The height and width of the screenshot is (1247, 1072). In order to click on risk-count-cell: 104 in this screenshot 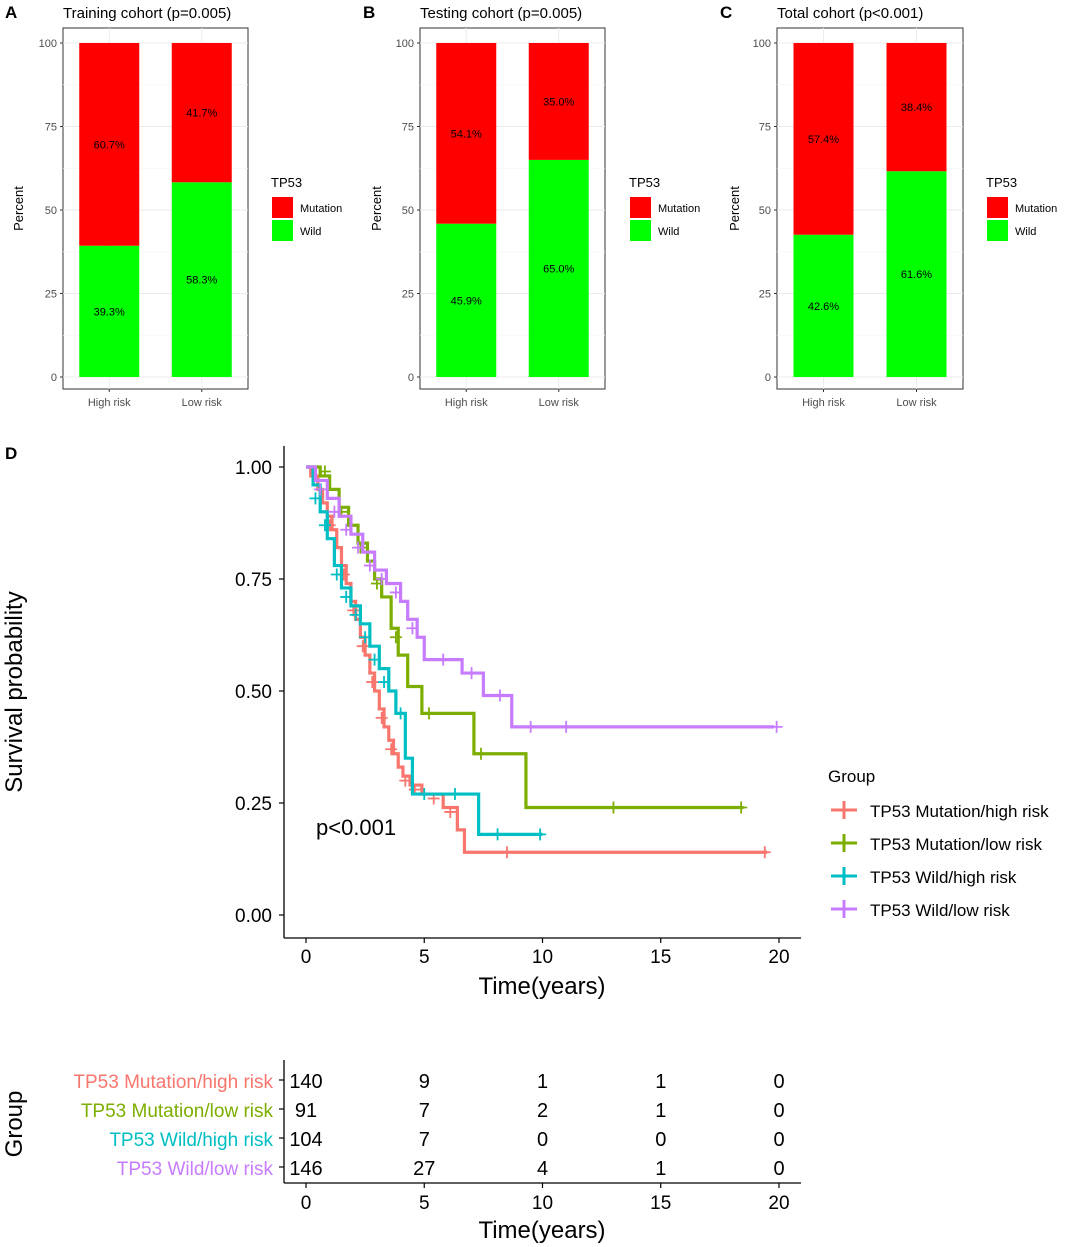, I will do `click(305, 1140)`.